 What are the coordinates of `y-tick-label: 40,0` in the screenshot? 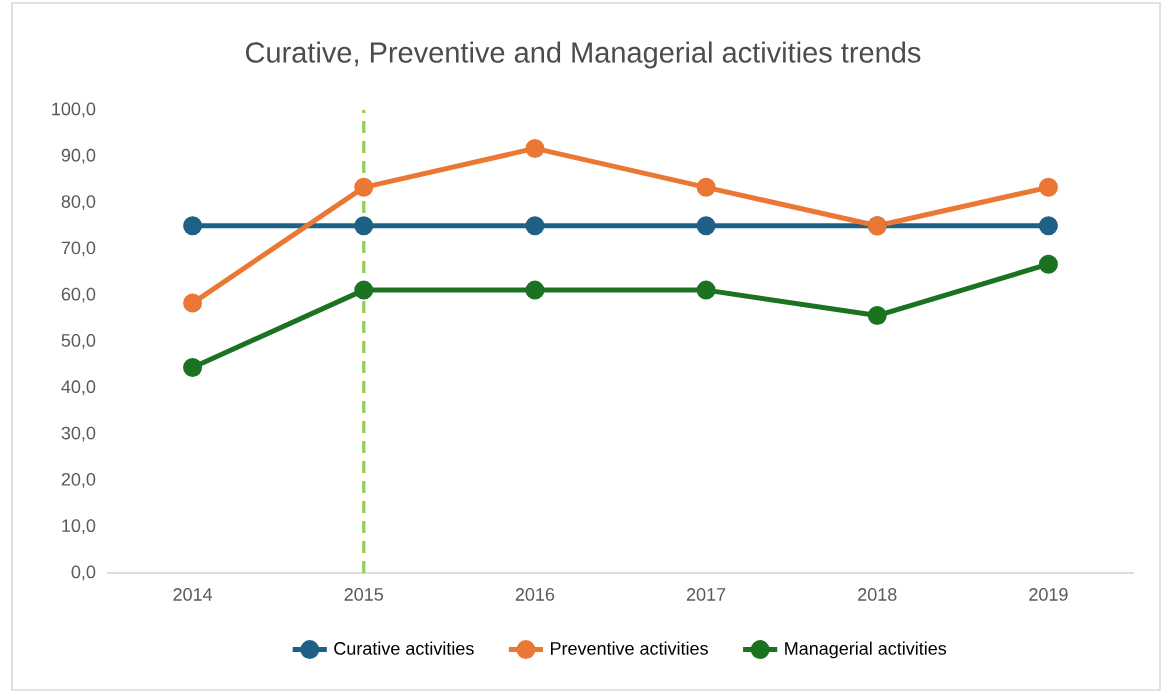 It's located at (78, 388).